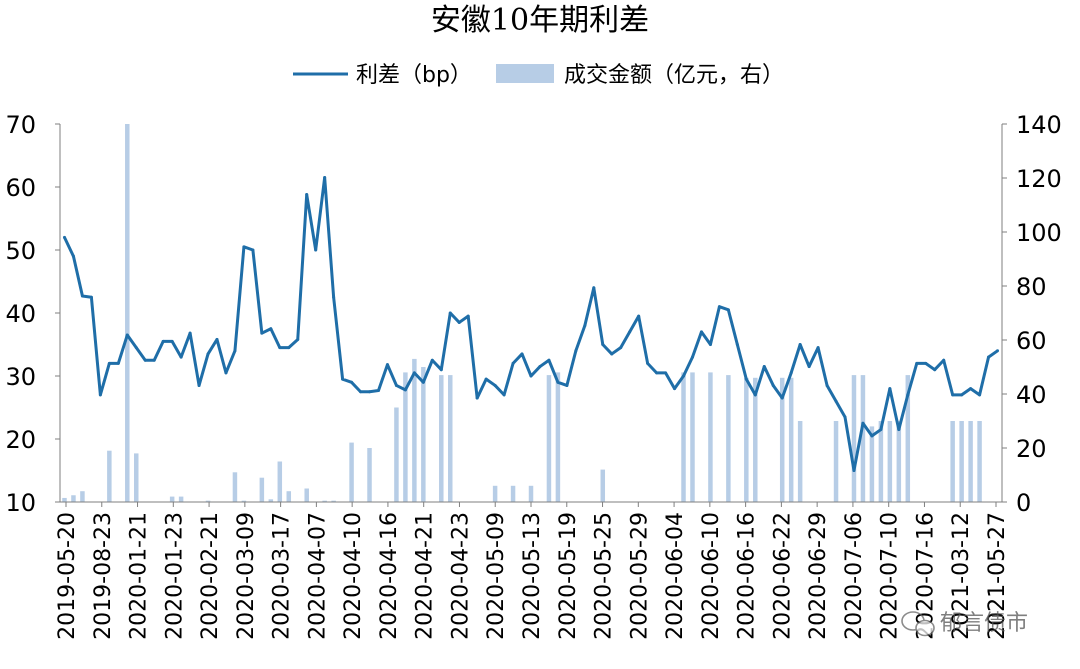  Describe the element at coordinates (540, 20) in the screenshot. I see `chart-title: 安徽10年期利差` at that location.